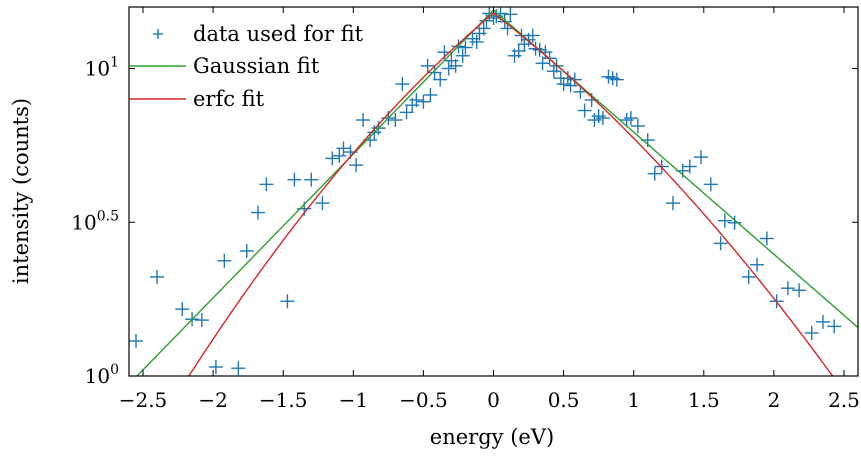 This screenshot has width=861, height=461. Describe the element at coordinates (353, 400) in the screenshot. I see `x-tick-label: −1` at that location.